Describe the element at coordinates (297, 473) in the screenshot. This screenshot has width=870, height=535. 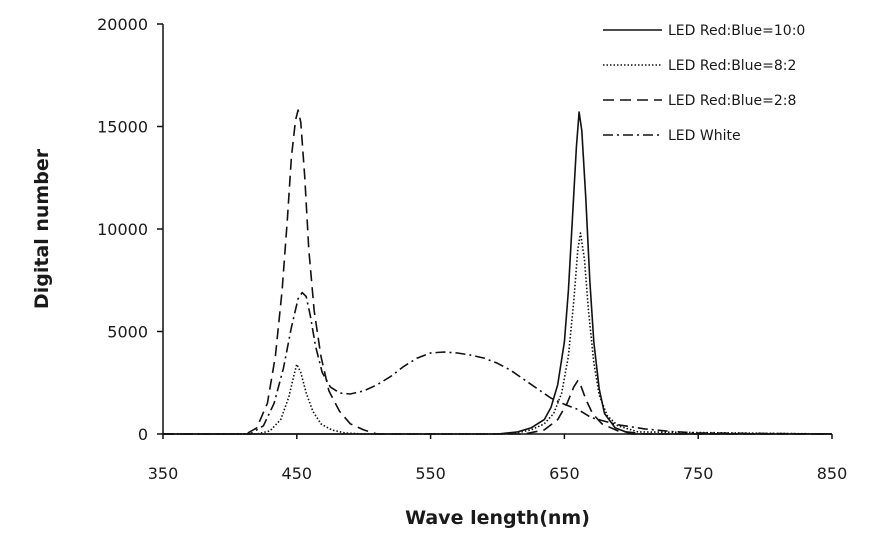
I see `x-tick-label: 450` at that location.